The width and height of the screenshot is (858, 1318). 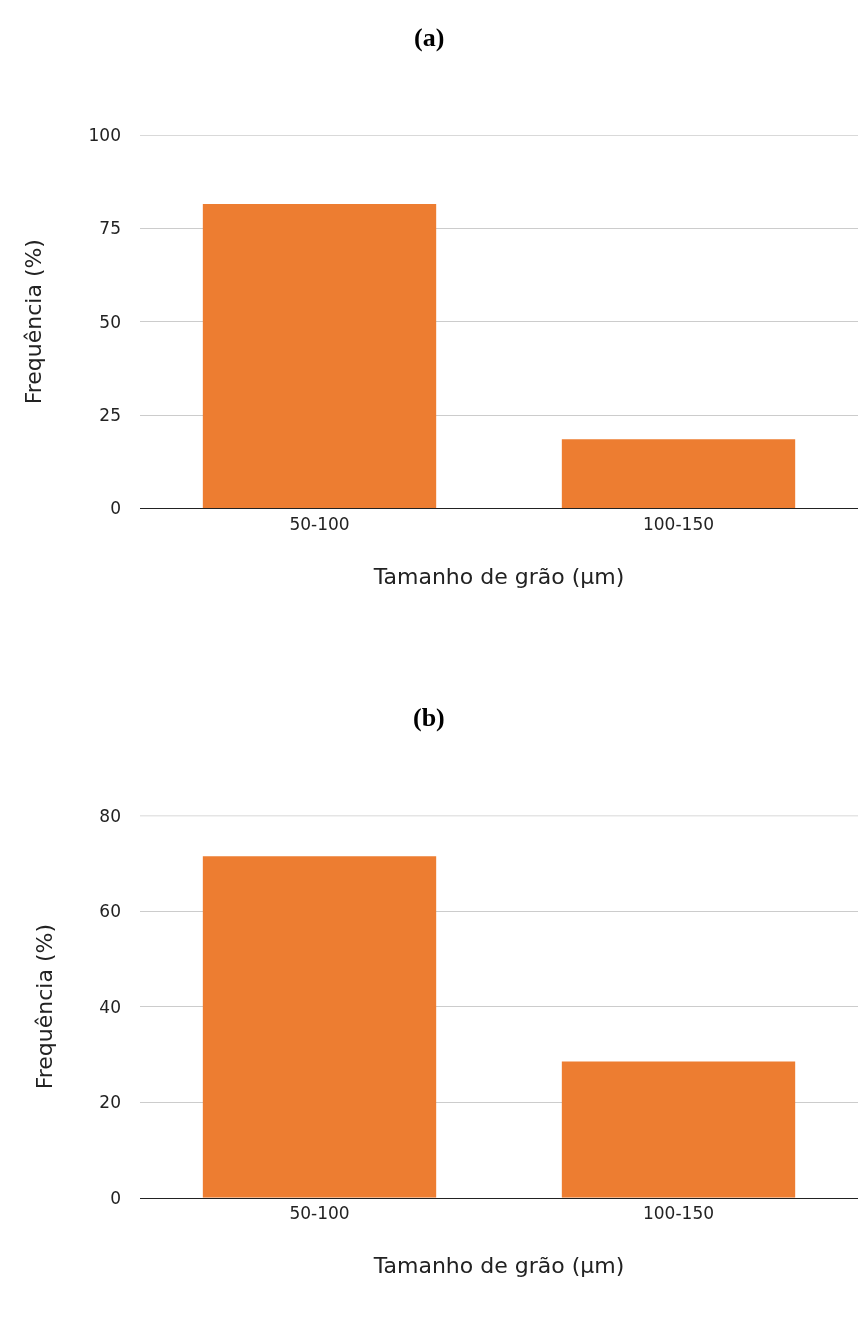 I want to click on y-tick-label: 80, so click(x=110, y=815).